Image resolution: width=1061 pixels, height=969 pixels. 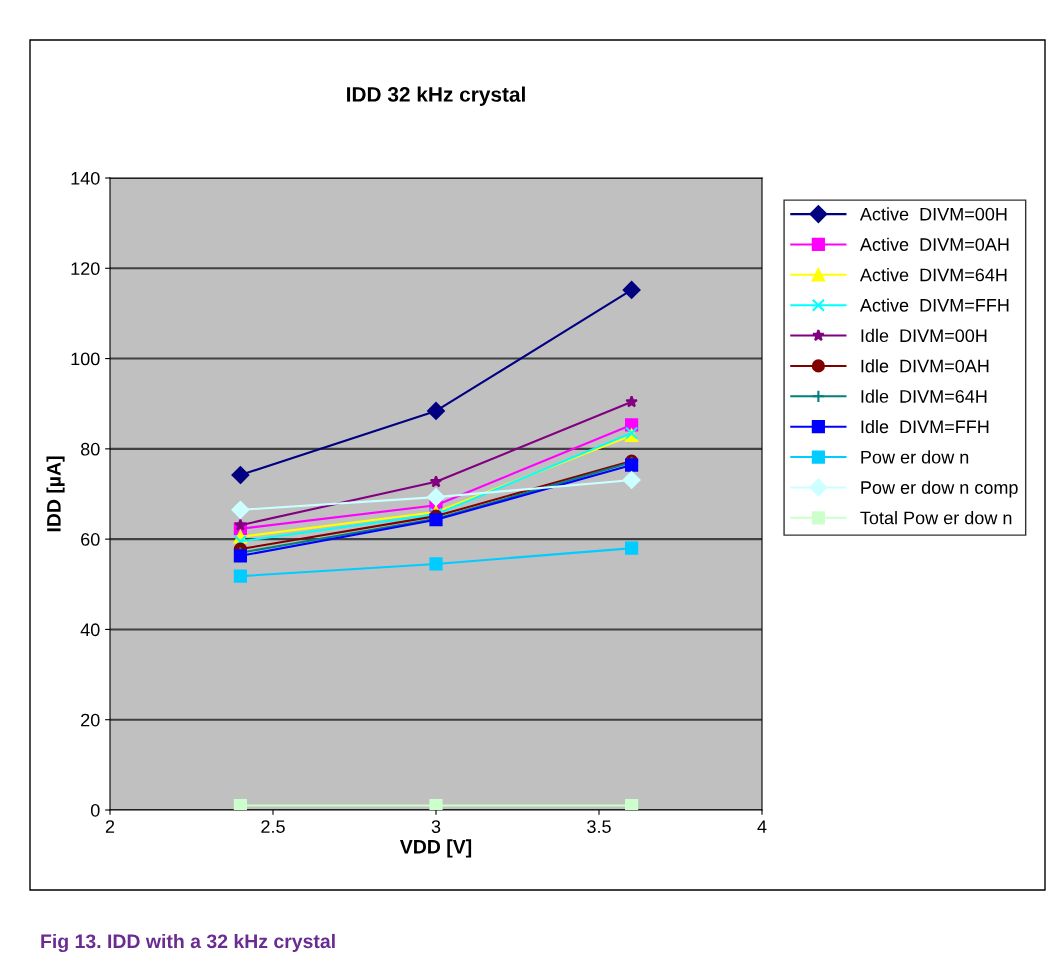 I want to click on y-tick-label: 20, so click(x=90, y=720).